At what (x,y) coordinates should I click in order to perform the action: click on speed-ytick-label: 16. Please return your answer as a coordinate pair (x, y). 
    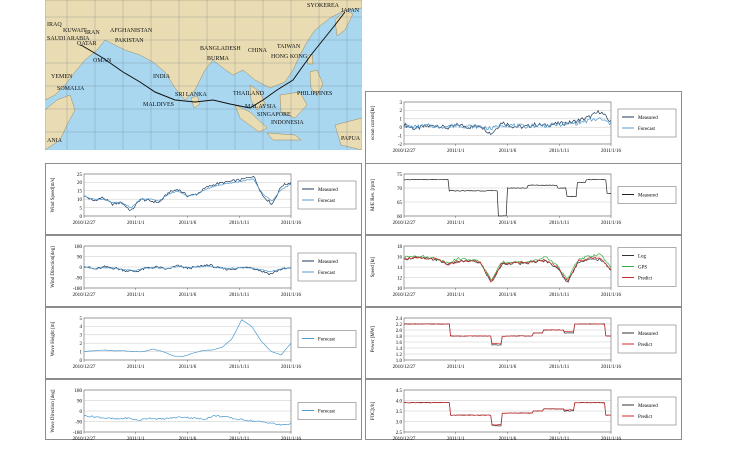
    Looking at the image, I should click on (400, 257).